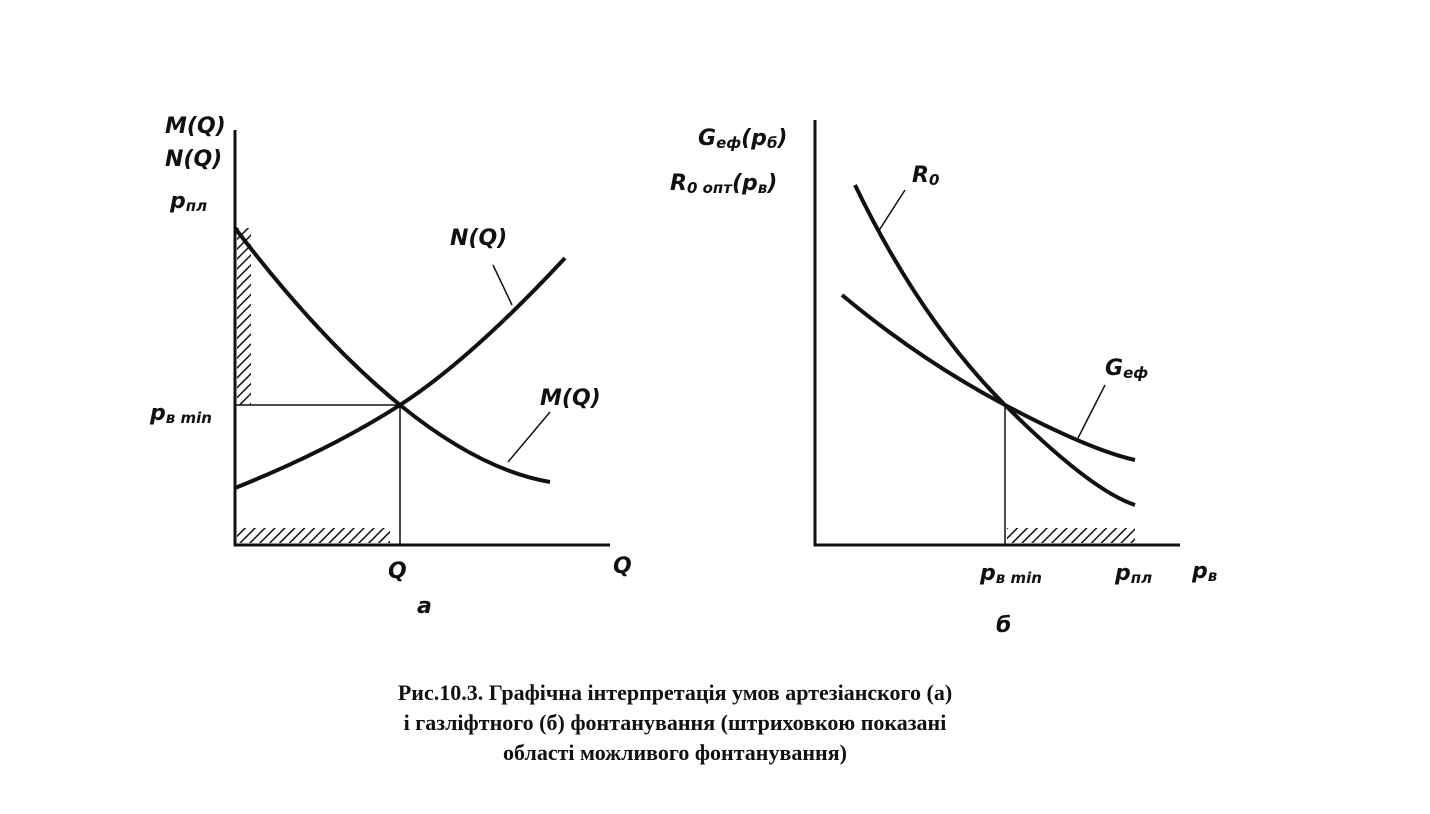 The width and height of the screenshot is (1430, 814). I want to click on curve-r, so click(994, 345).